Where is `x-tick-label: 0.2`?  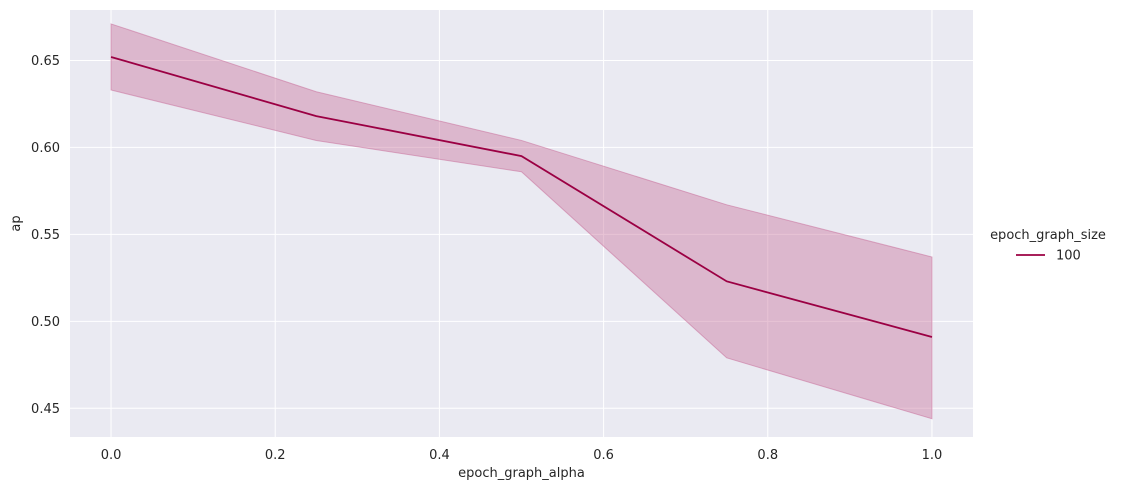 x-tick-label: 0.2 is located at coordinates (275, 455).